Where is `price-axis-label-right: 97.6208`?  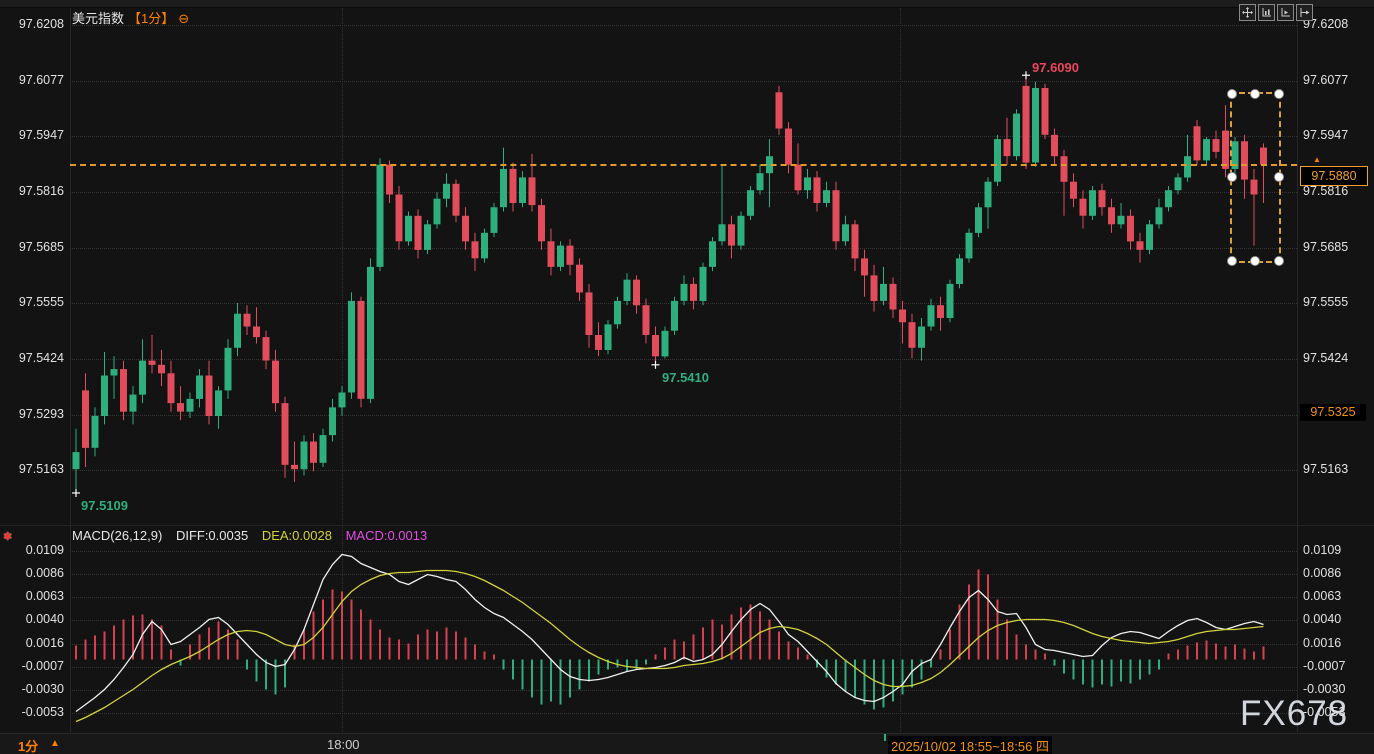 price-axis-label-right: 97.6208 is located at coordinates (1326, 24).